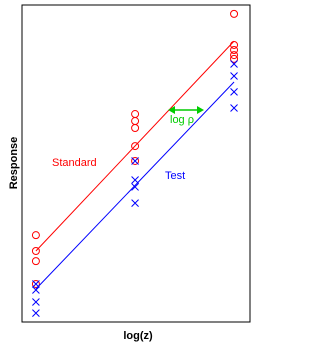 The width and height of the screenshot is (320, 349). What do you see at coordinates (14, 163) in the screenshot?
I see `y-axis-label: Response` at bounding box center [14, 163].